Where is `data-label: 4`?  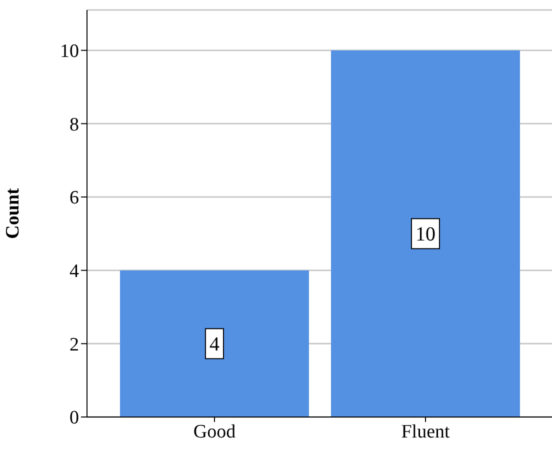 data-label: 4 is located at coordinates (214, 345).